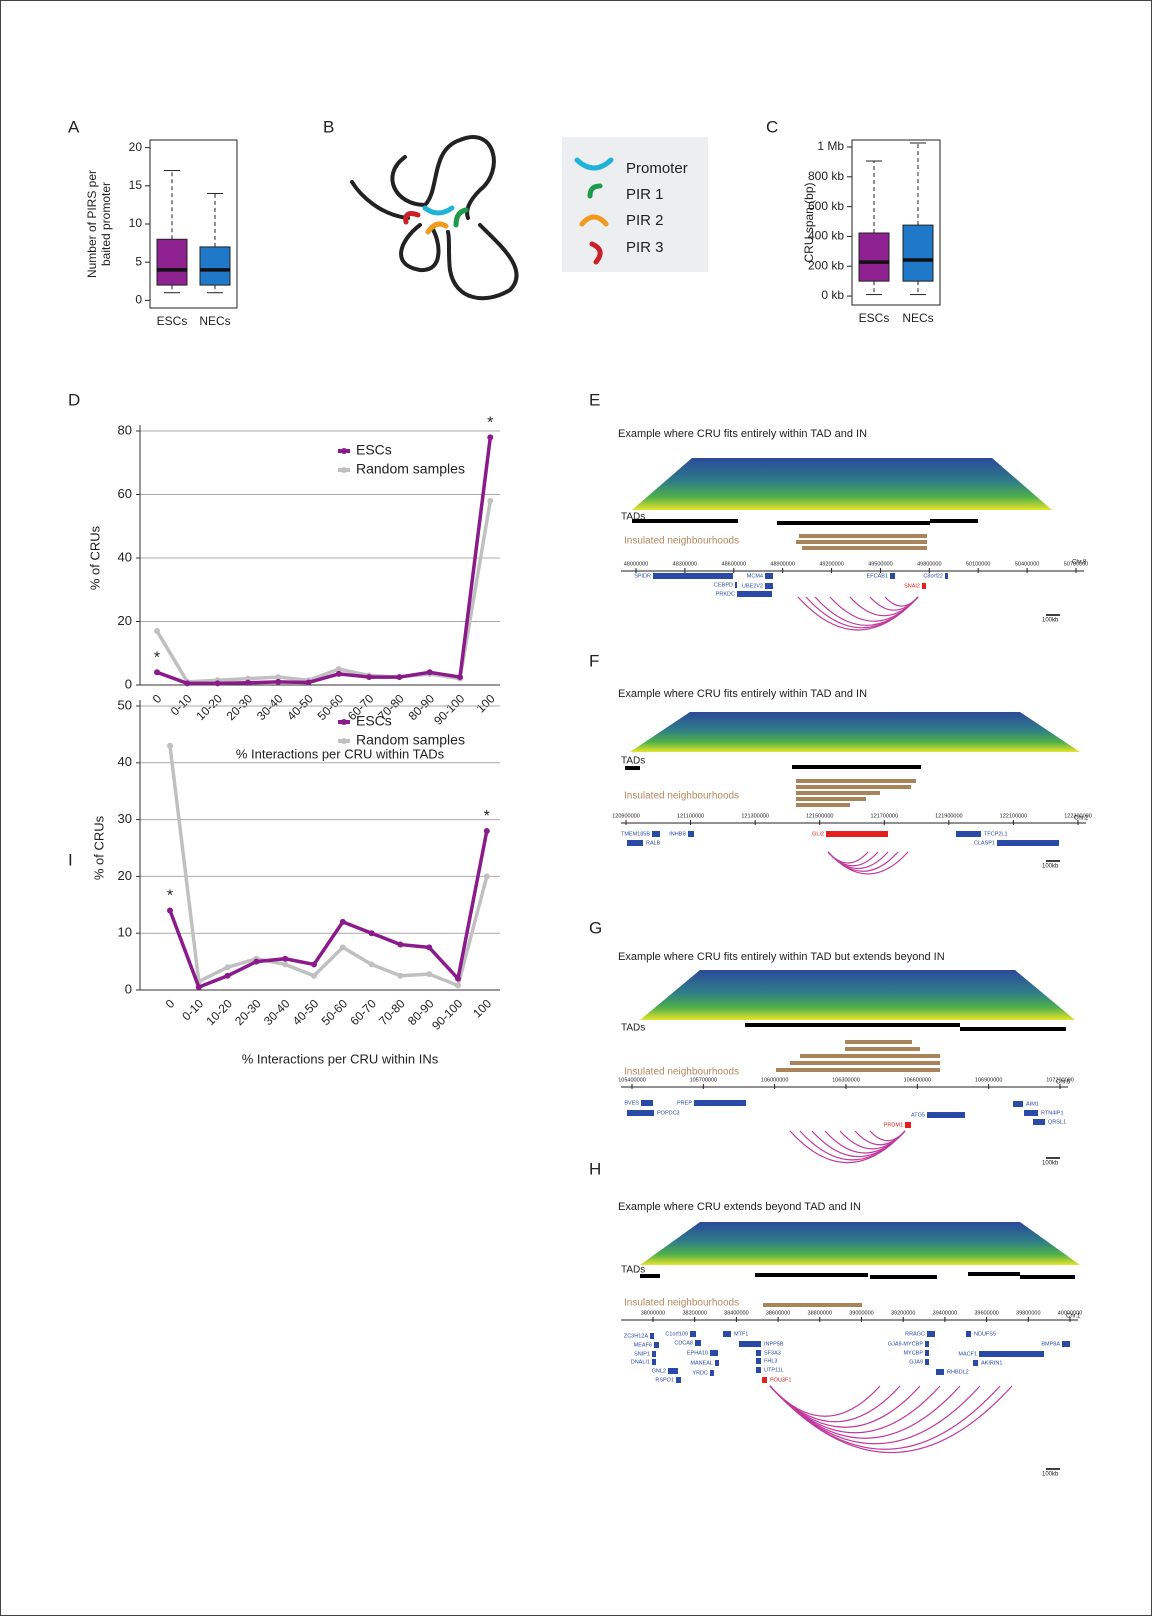  What do you see at coordinates (636, 564) in the screenshot?
I see `coordinate-label: 48000000` at bounding box center [636, 564].